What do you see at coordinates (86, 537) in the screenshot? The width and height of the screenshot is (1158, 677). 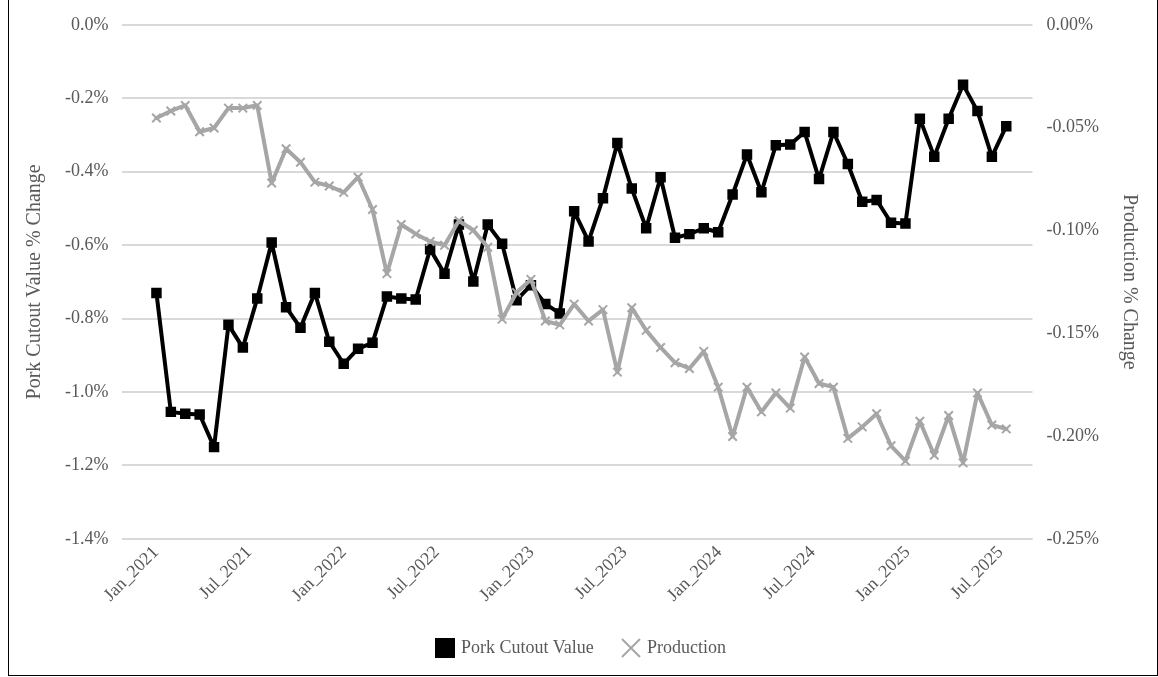 I see `y-tick-label: -1.4%` at bounding box center [86, 537].